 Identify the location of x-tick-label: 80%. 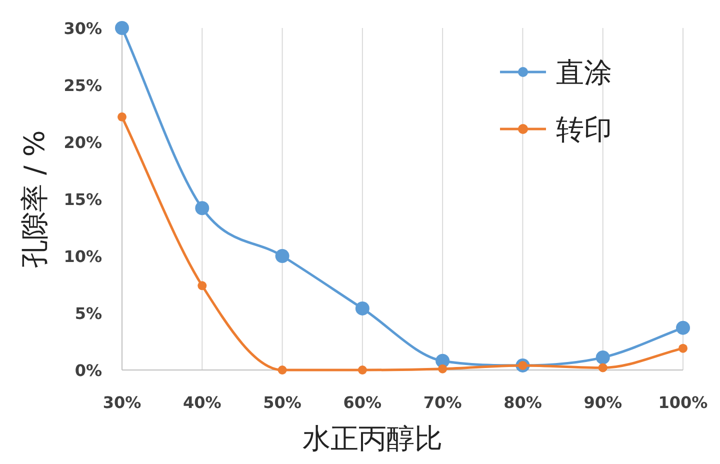
(523, 402).